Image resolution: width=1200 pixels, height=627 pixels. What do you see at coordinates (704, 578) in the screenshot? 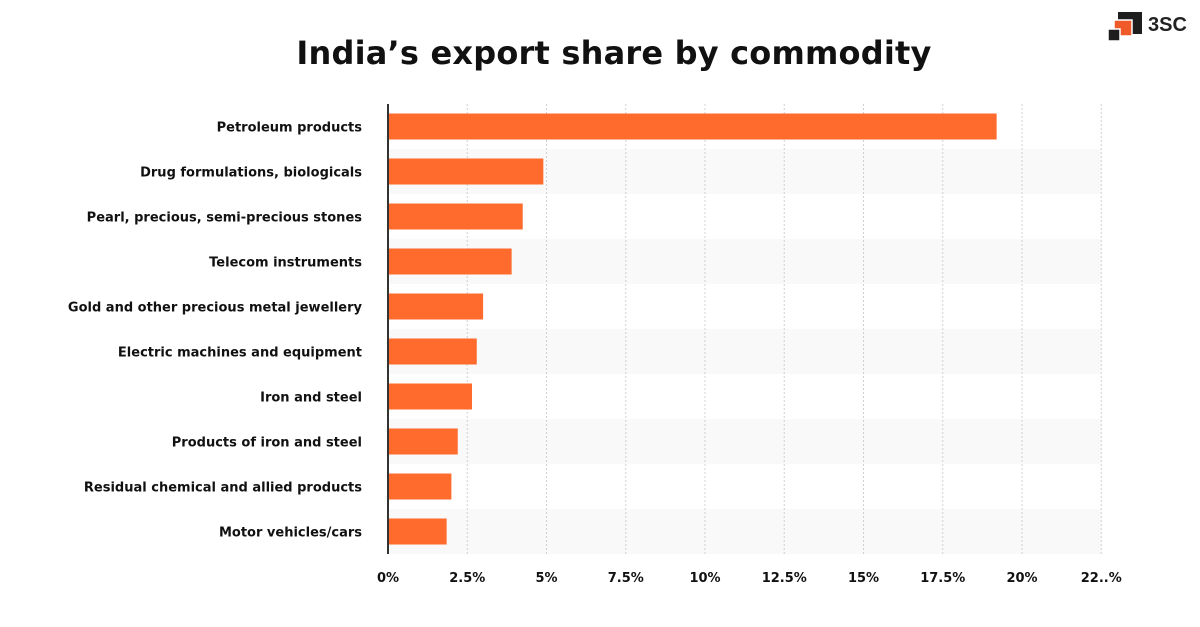
I see `x-tick-label: 10%` at bounding box center [704, 578].